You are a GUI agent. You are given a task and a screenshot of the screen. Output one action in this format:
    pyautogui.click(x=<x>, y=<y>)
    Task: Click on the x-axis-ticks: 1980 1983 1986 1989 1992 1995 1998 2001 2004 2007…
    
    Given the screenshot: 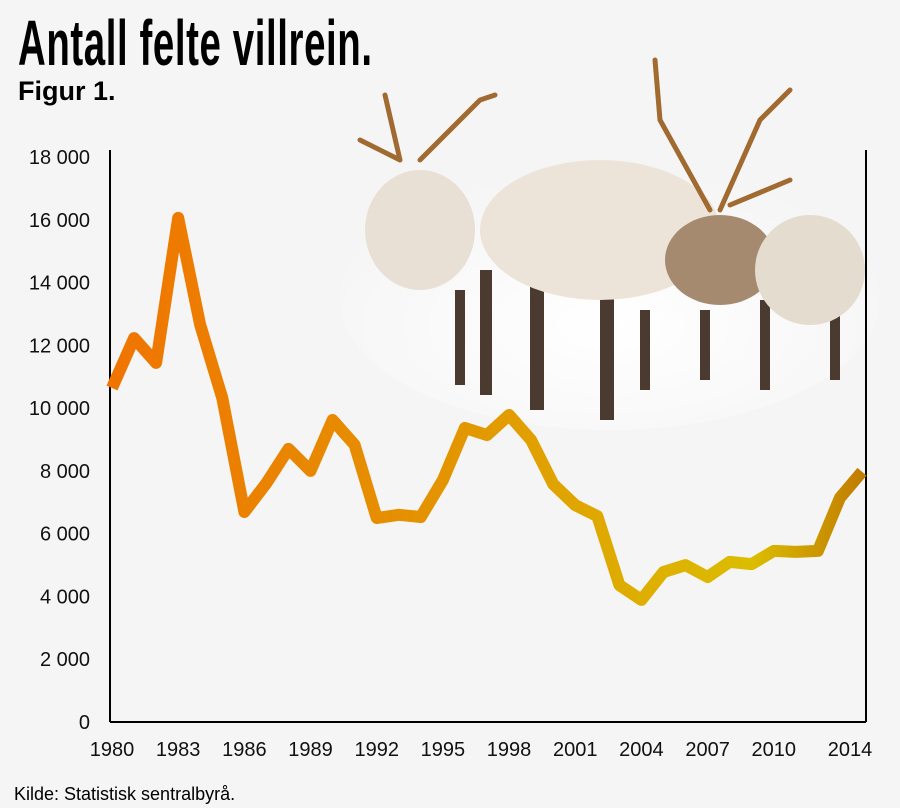 What is the action you would take?
    pyautogui.click(x=481, y=750)
    